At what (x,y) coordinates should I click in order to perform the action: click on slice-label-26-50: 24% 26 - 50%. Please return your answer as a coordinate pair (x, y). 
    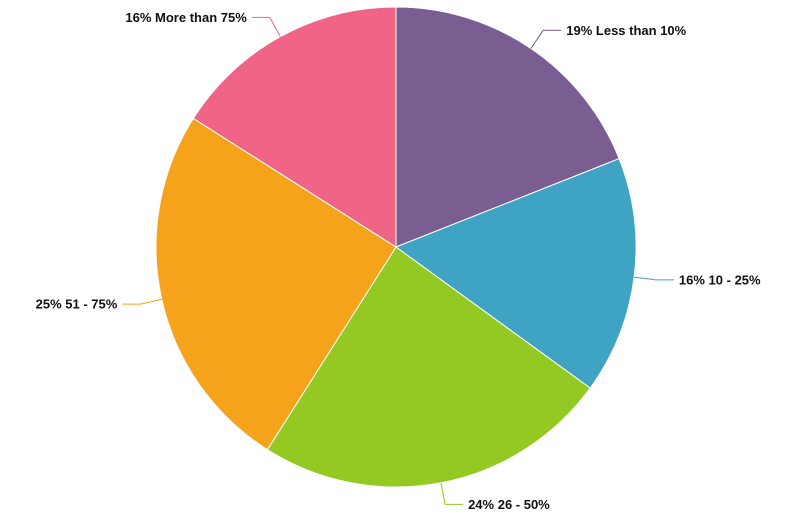
    Looking at the image, I should click on (509, 504).